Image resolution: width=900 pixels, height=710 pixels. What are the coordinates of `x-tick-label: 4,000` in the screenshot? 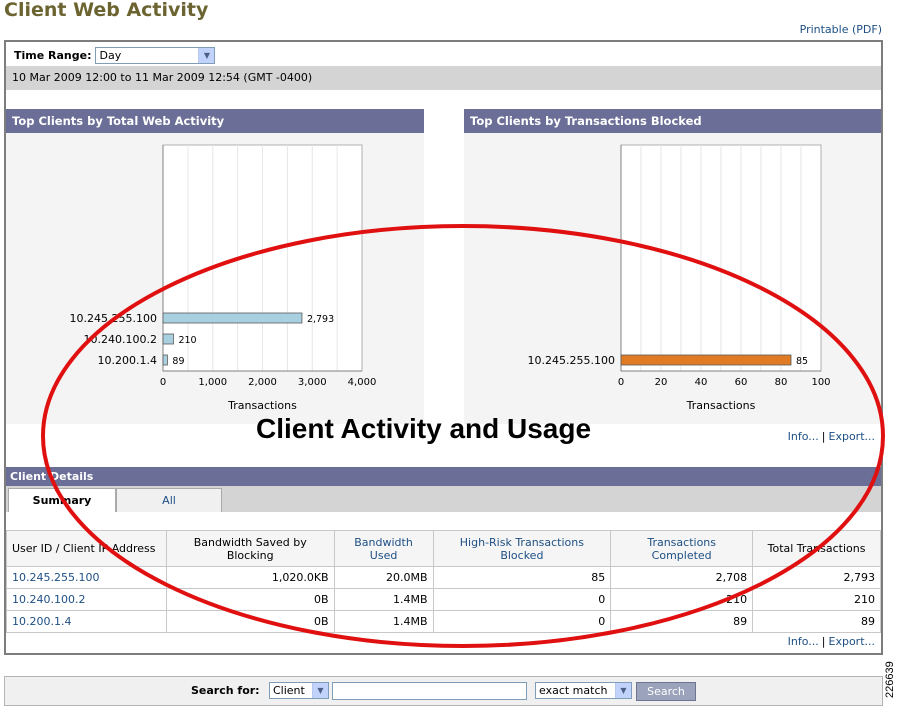 It's located at (362, 382).